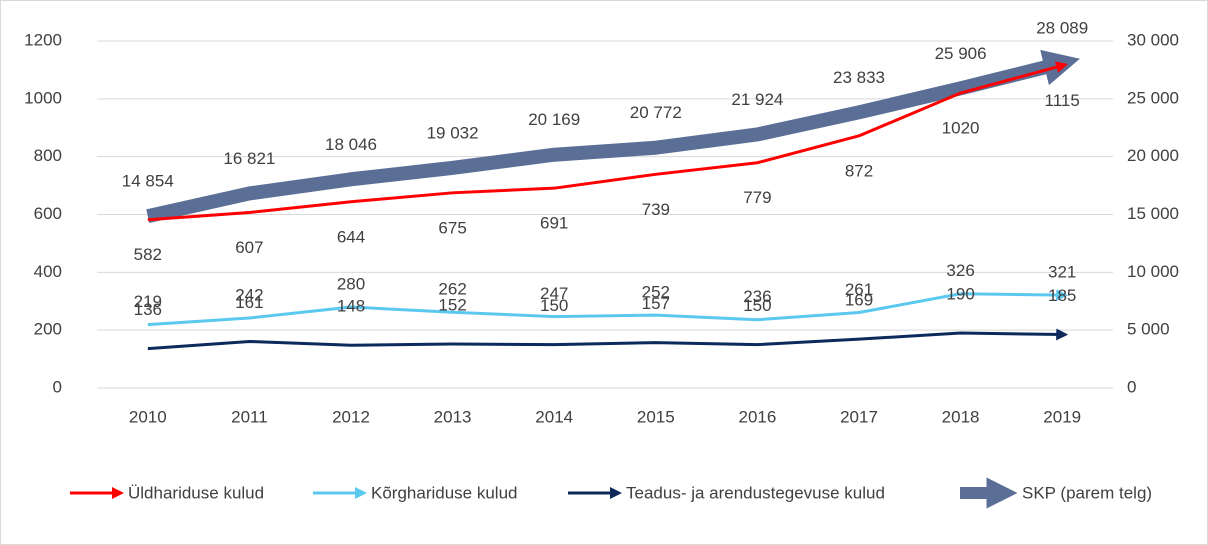 Image resolution: width=1208 pixels, height=545 pixels. I want to click on x-tick-label: 2012, so click(351, 416).